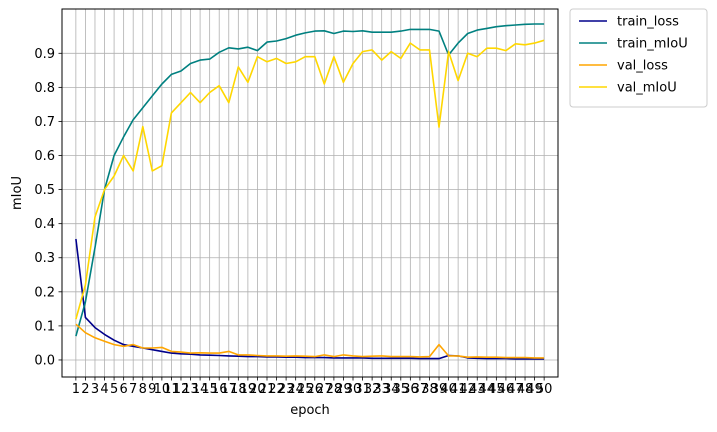  What do you see at coordinates (334, 389) in the screenshot?
I see `x-tick-label: 28` at bounding box center [334, 389].